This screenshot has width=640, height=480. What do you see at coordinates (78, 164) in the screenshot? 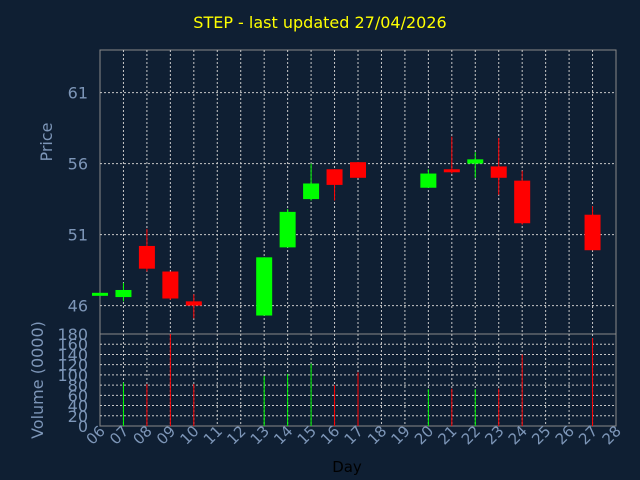
I see `price-tick-label: 56` at bounding box center [78, 164].